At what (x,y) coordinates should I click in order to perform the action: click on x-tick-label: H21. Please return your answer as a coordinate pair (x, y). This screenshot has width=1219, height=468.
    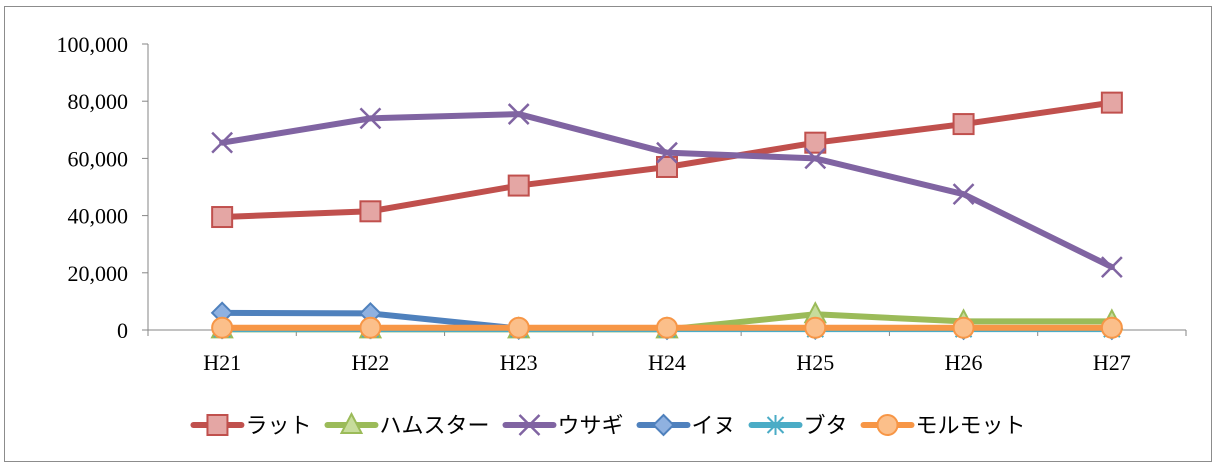
    Looking at the image, I should click on (222, 362).